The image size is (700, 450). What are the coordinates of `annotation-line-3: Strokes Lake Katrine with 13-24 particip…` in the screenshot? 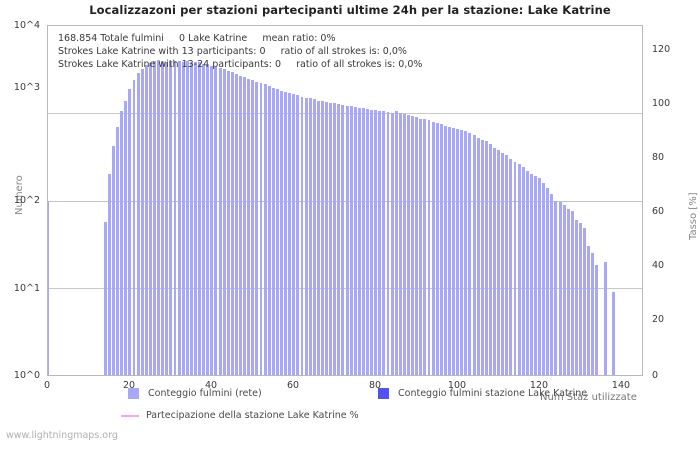 It's located at (240, 64).